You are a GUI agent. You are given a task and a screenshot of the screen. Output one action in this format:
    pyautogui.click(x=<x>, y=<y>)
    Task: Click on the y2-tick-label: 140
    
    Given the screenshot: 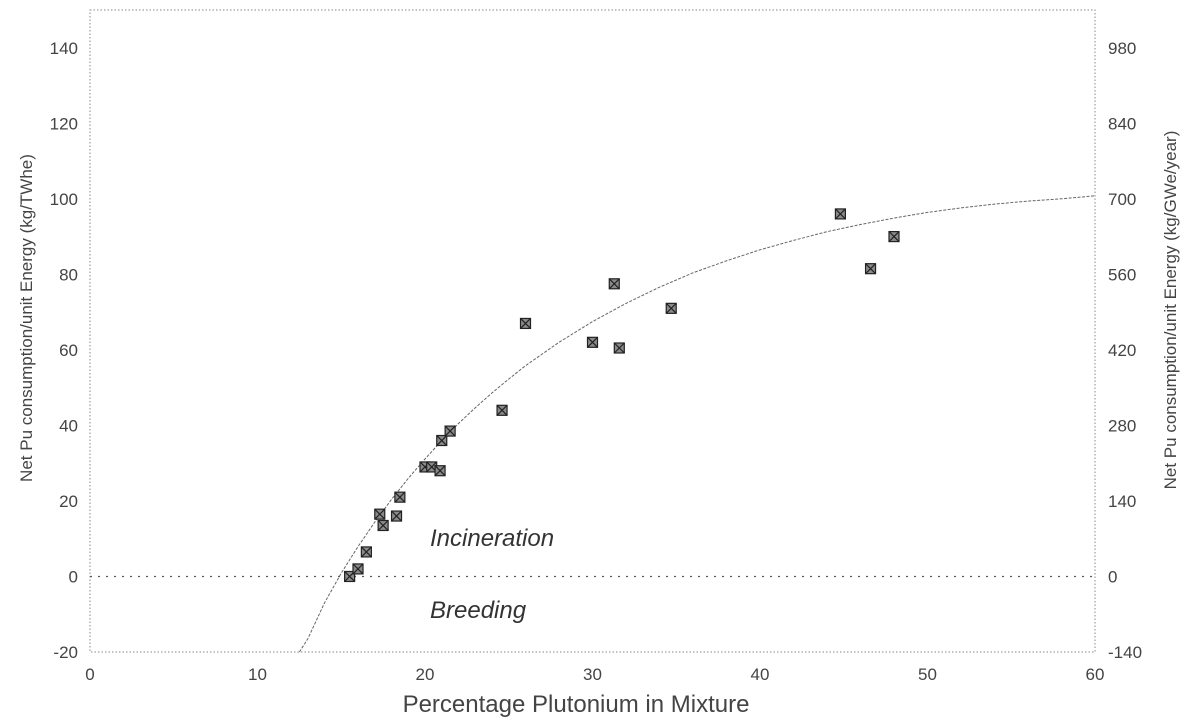 What is the action you would take?
    pyautogui.click(x=1122, y=501)
    